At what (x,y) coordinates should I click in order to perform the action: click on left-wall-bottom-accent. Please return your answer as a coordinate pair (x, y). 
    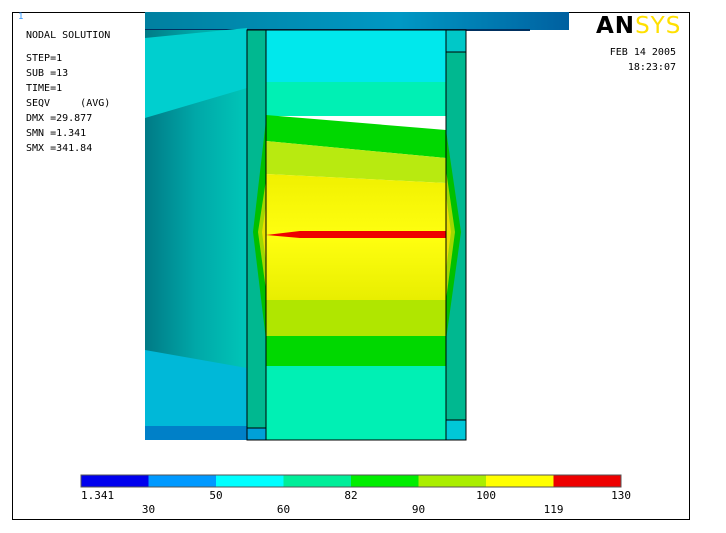
    Looking at the image, I should click on (256, 434).